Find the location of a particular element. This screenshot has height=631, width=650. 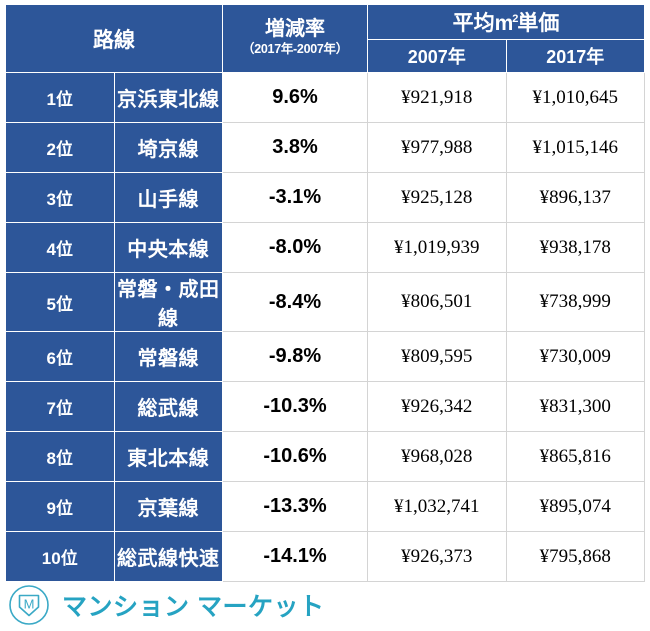

row-rank-cell: 8位 is located at coordinates (60, 456).